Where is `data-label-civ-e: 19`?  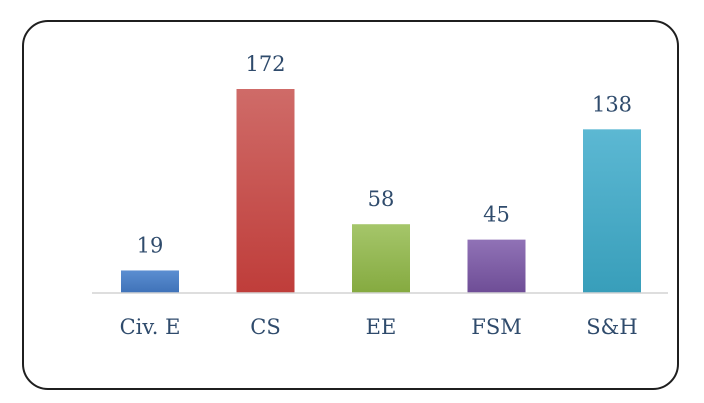 data-label-civ-e: 19 is located at coordinates (150, 245).